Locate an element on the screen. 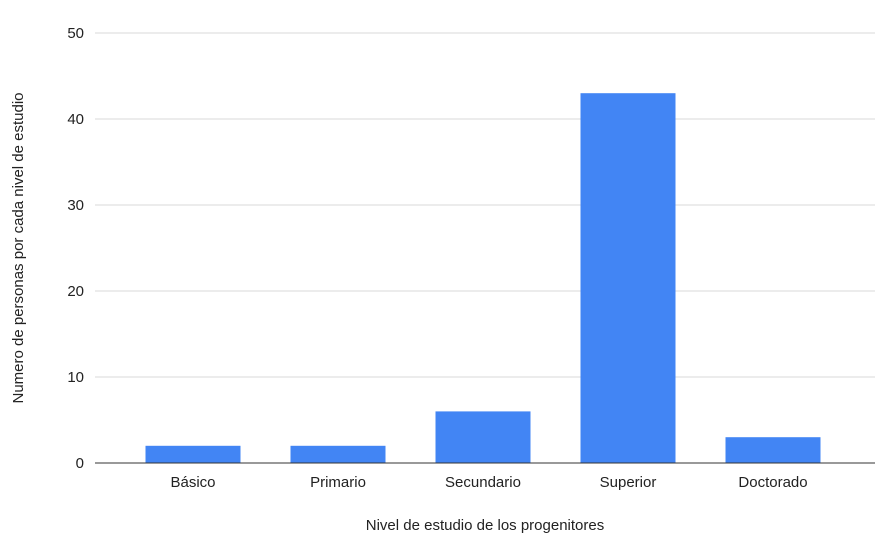  y-tick-label: 20 is located at coordinates (75, 291).